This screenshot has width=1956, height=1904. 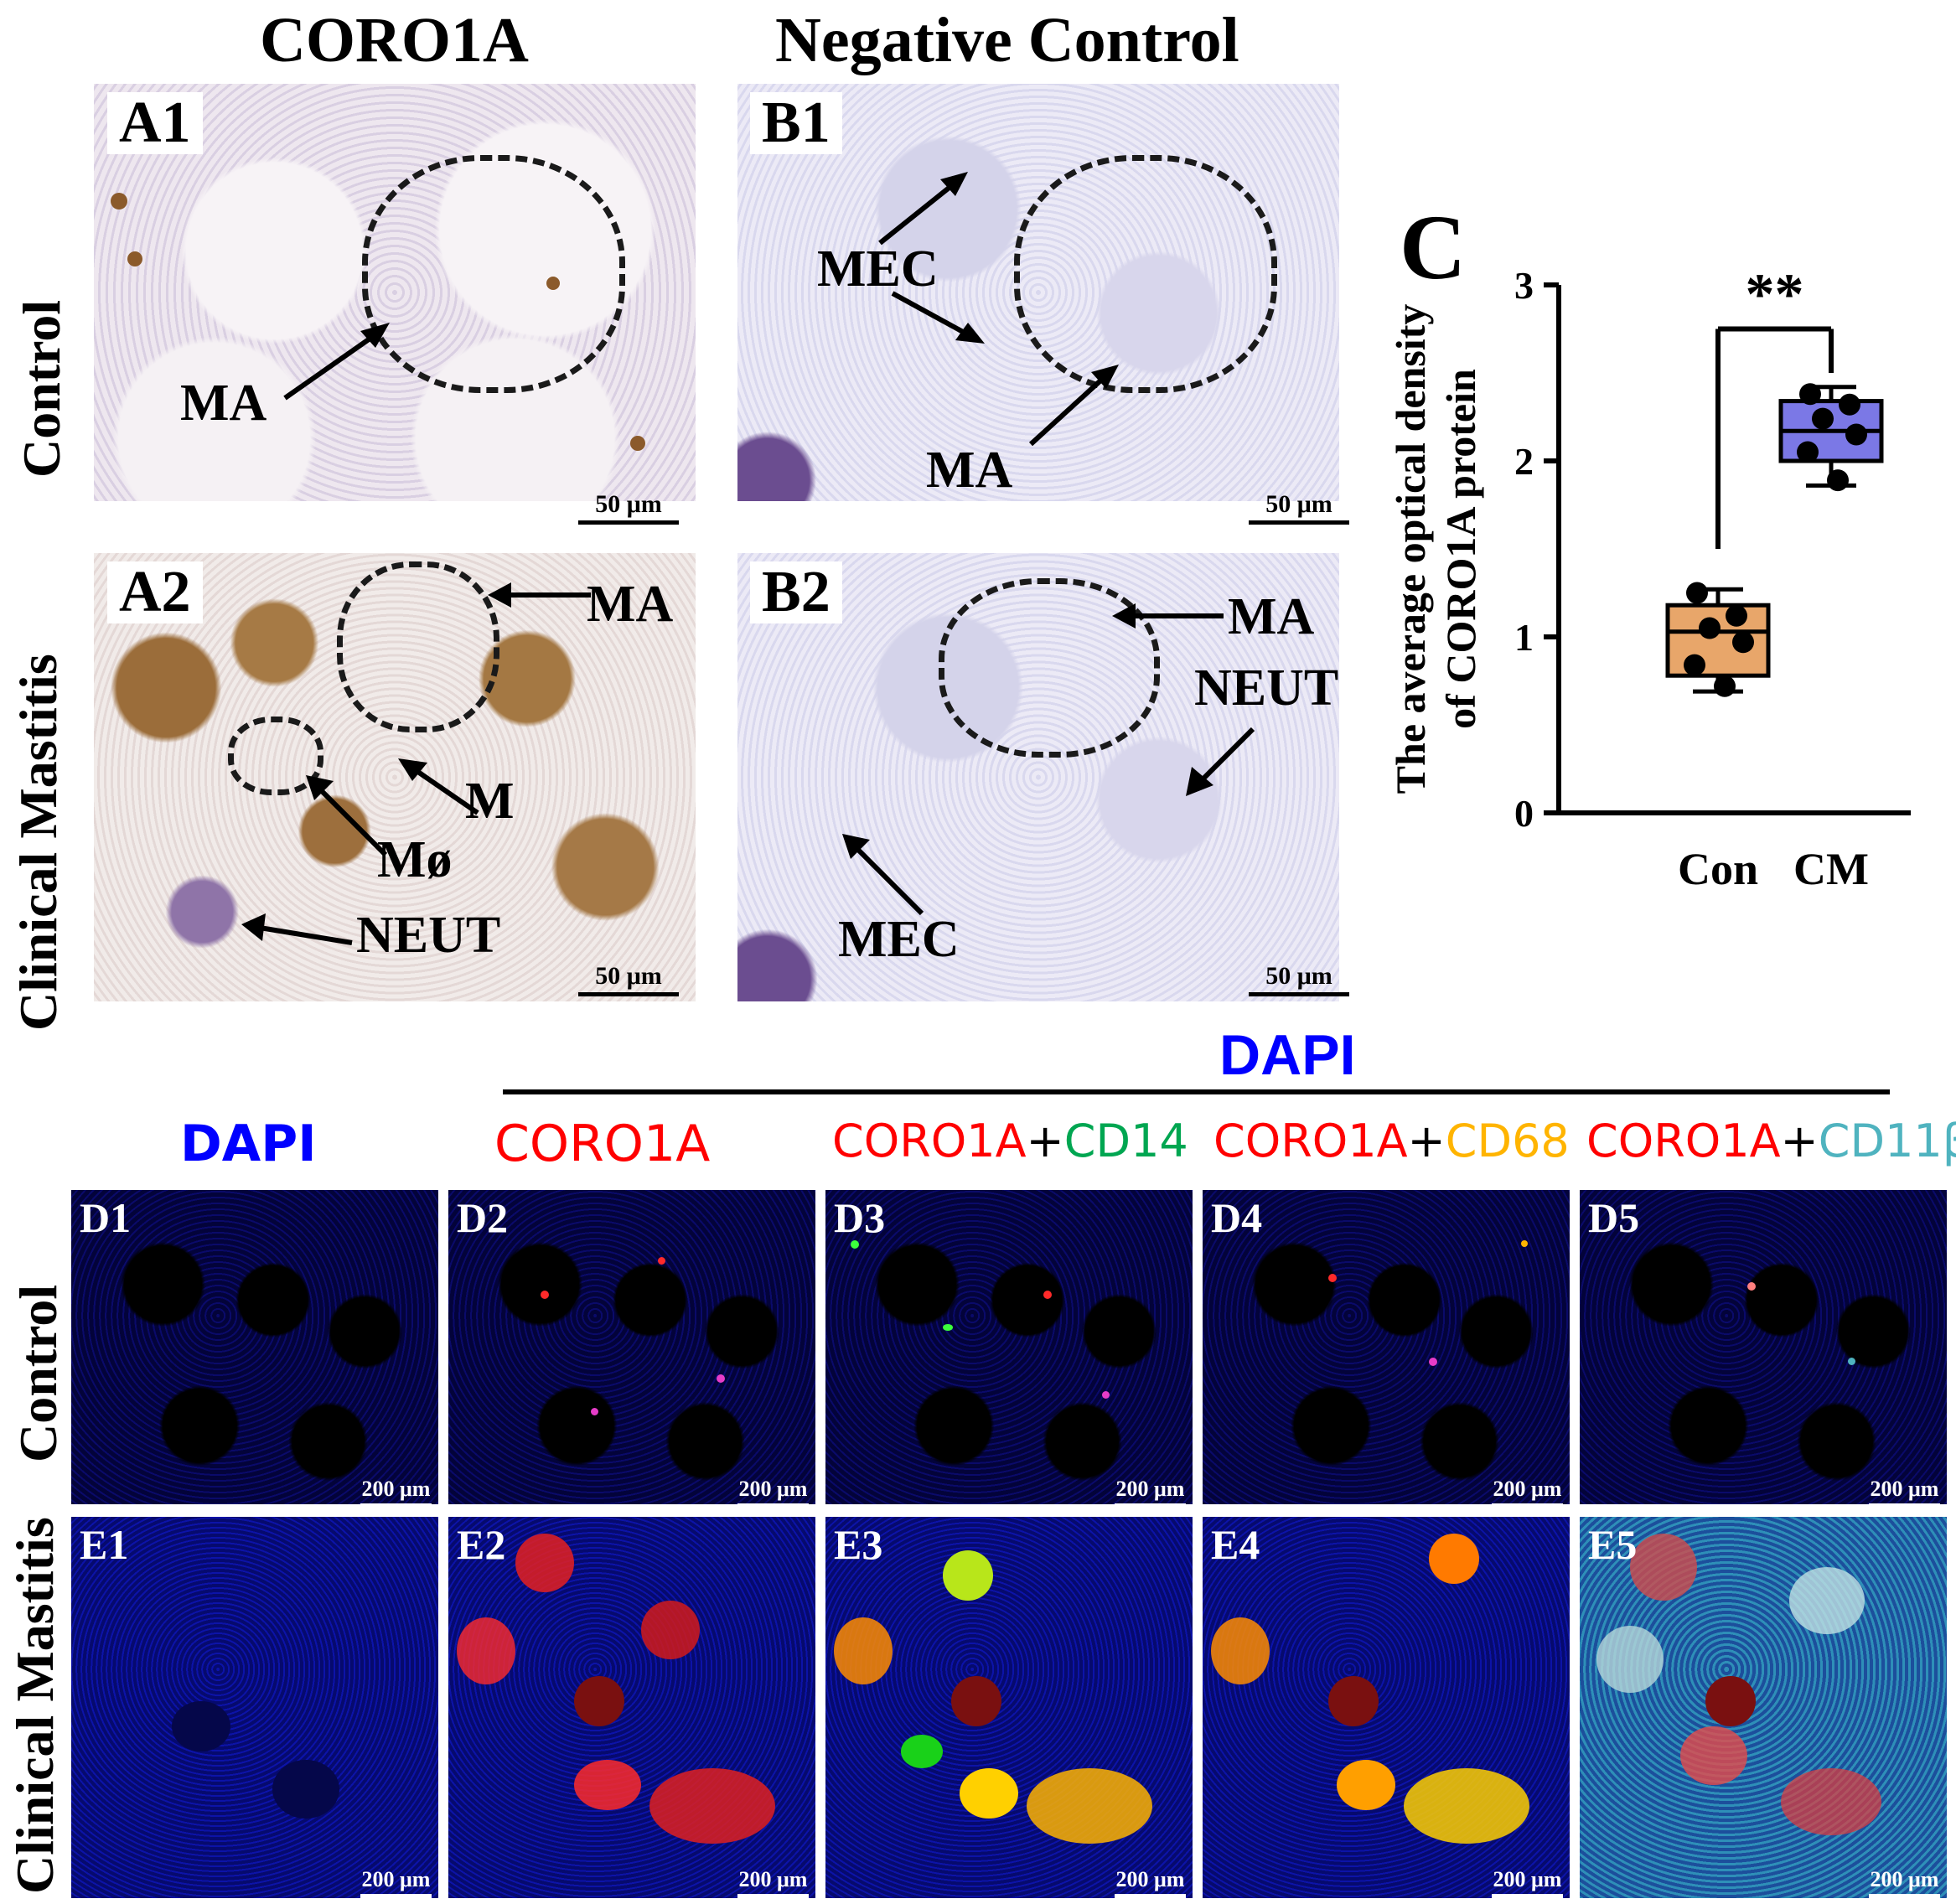 I want to click on panel-label-d4: D4, so click(x=1237, y=1217).